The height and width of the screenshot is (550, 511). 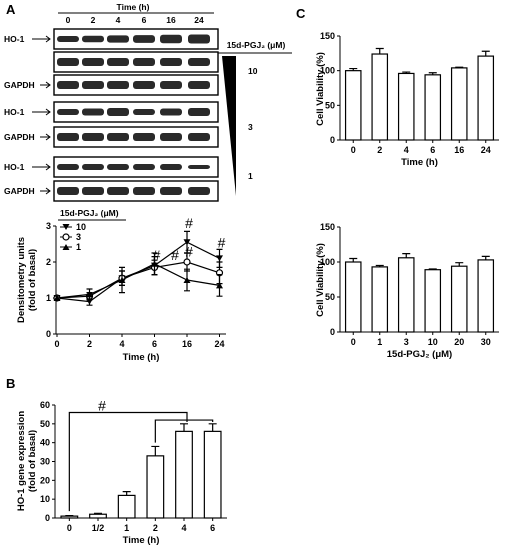 I want to click on blot-time-point: 16, so click(x=171, y=20).